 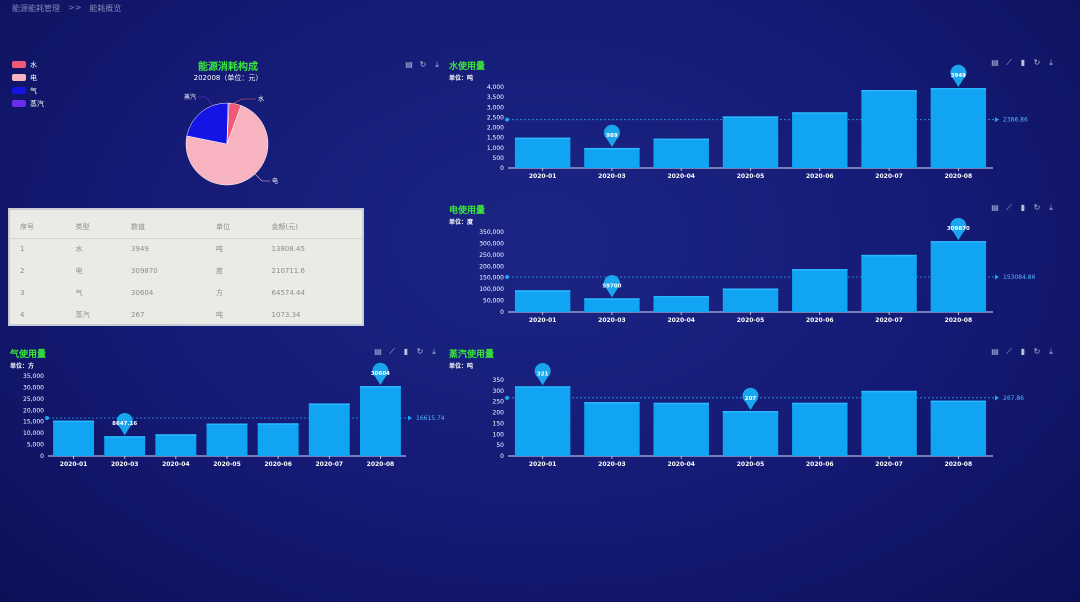 What do you see at coordinates (36, 8) in the screenshot?
I see `breadcrumb-section: 能源能耗管理` at bounding box center [36, 8].